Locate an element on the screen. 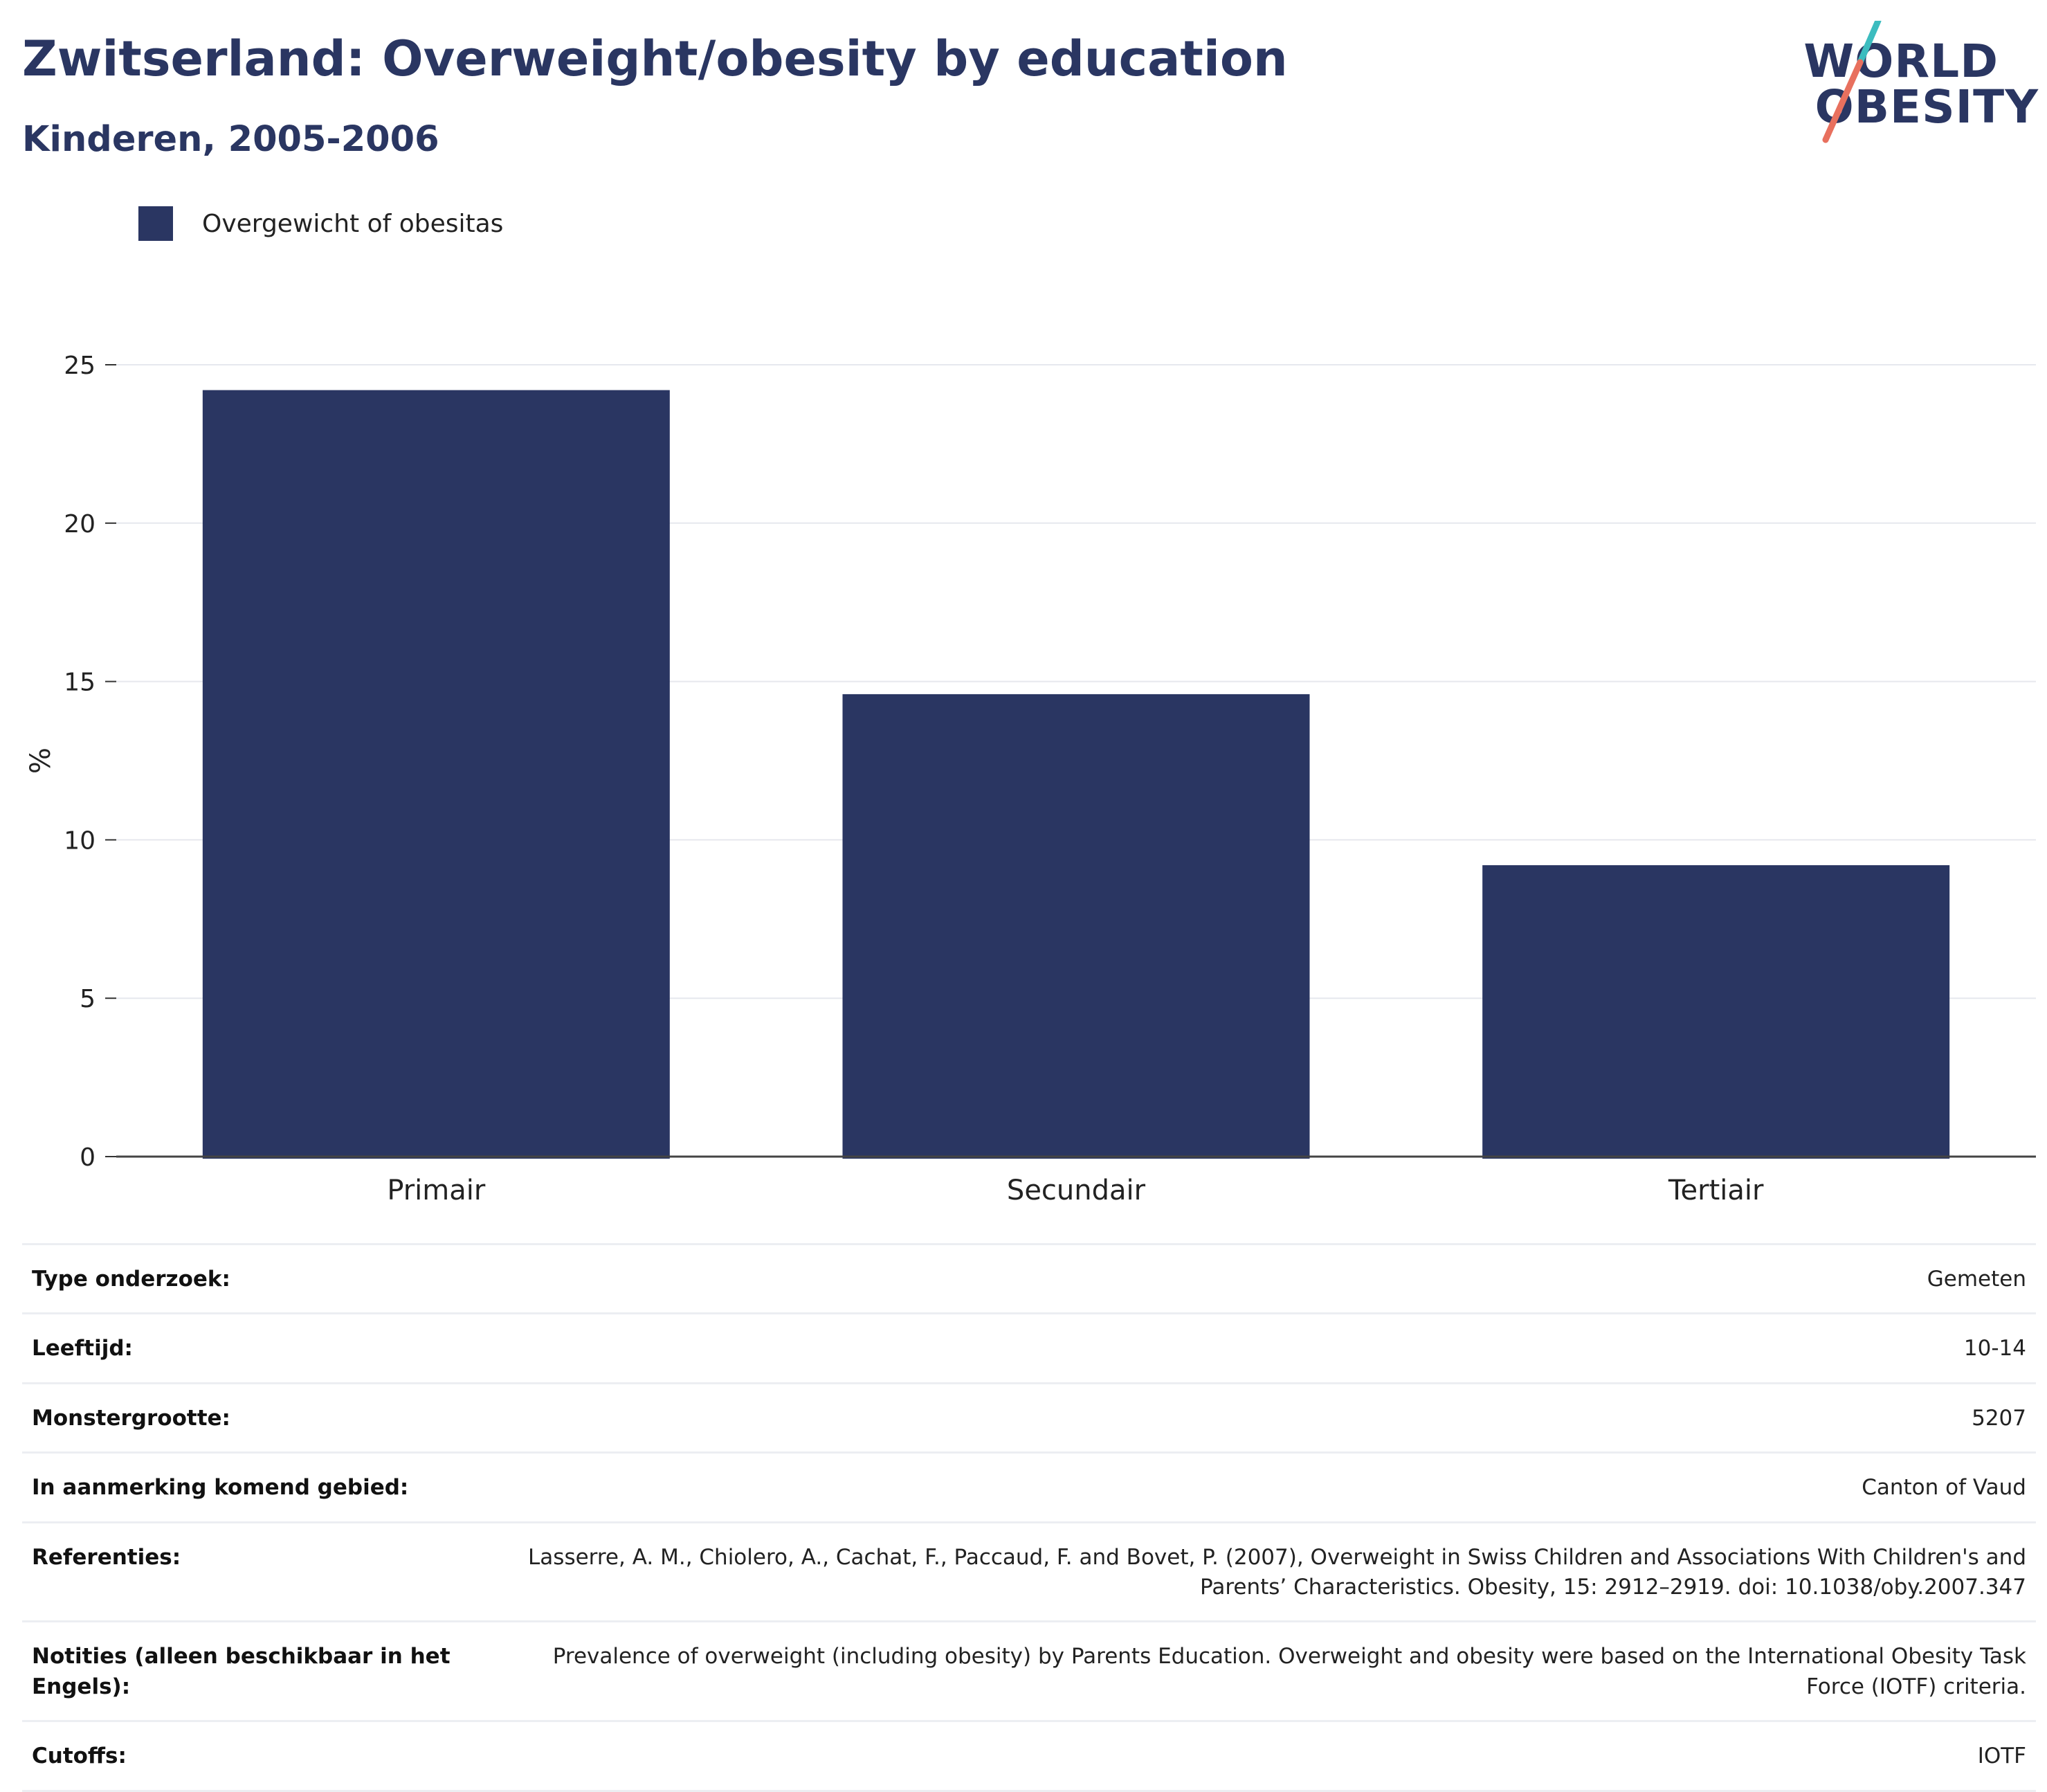 The height and width of the screenshot is (1792, 2047). metadata-key: In aanmerking komend gebied: is located at coordinates (221, 1488).